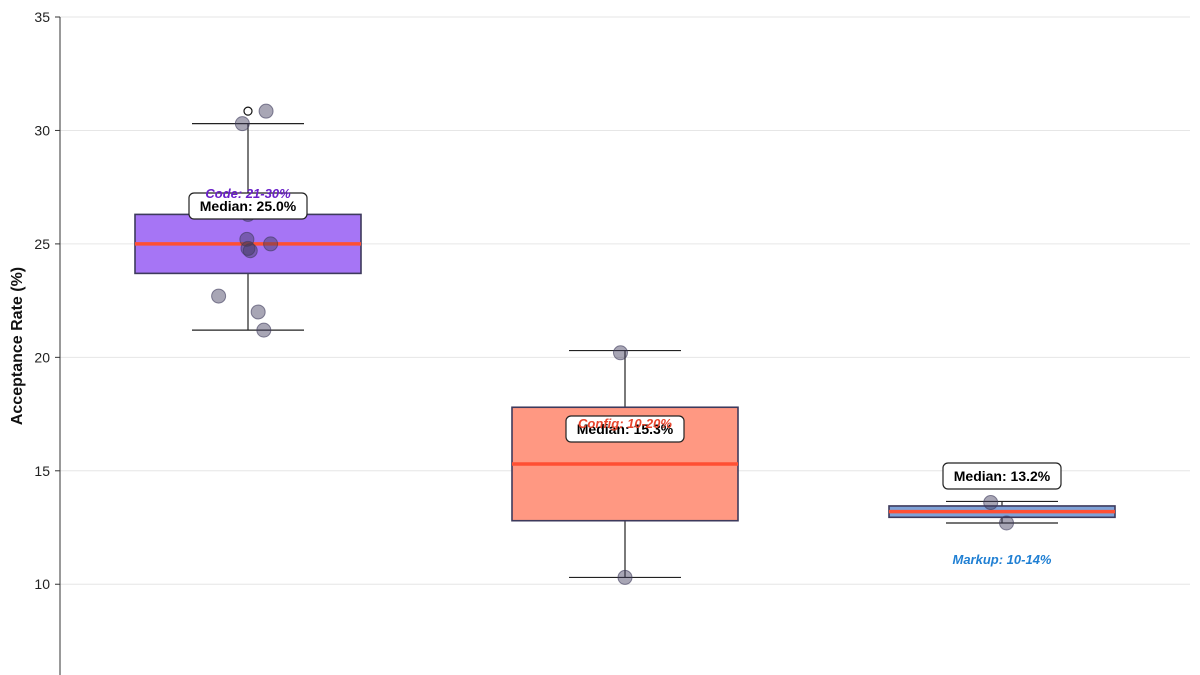 This screenshot has height=675, width=1200. Describe the element at coordinates (1002, 559) in the screenshot. I see `range-label: Markup: 10-14%` at that location.